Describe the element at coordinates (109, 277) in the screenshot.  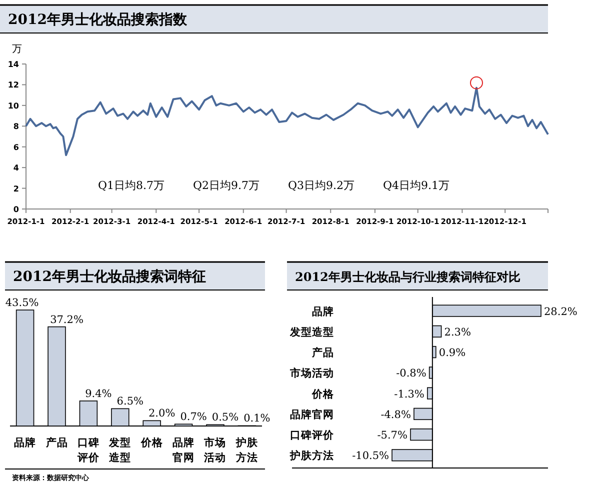
I see `chart-title: 2012年男士化妆品搜索词特征` at that location.